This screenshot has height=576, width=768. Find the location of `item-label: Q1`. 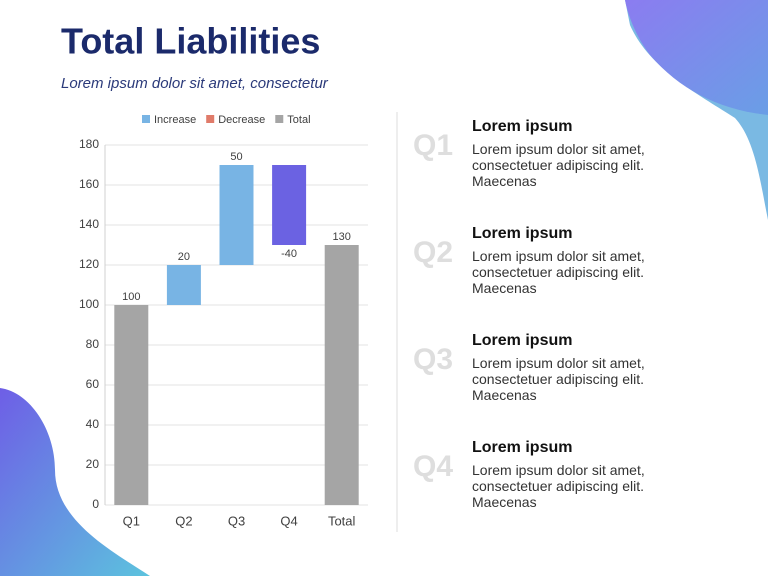

item-label: Q1 is located at coordinates (433, 145).